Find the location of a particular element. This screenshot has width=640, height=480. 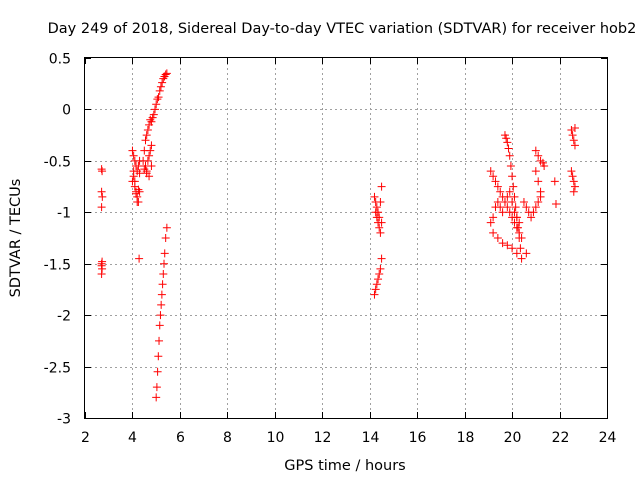

y-tick-label: -2.5 is located at coordinates (57, 369).